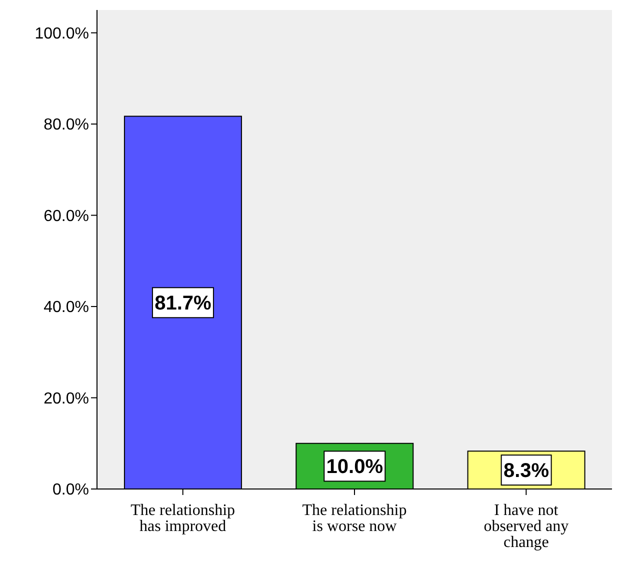 This screenshot has height=568, width=624. What do you see at coordinates (526, 526) in the screenshot?
I see `x-tick-label: I have not observed any change` at bounding box center [526, 526].